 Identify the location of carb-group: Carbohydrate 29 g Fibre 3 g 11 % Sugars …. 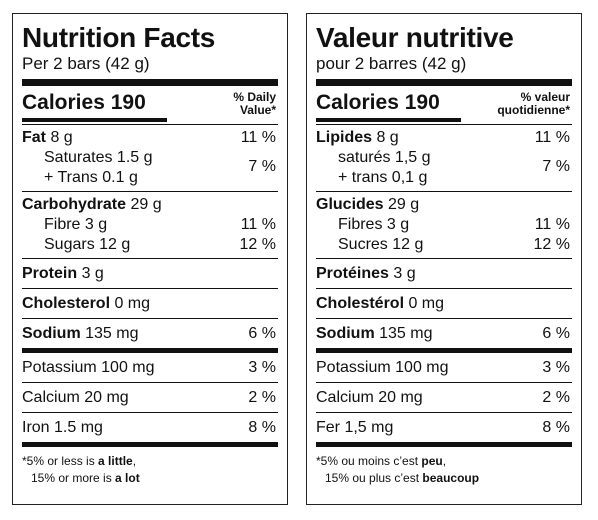
(150, 225).